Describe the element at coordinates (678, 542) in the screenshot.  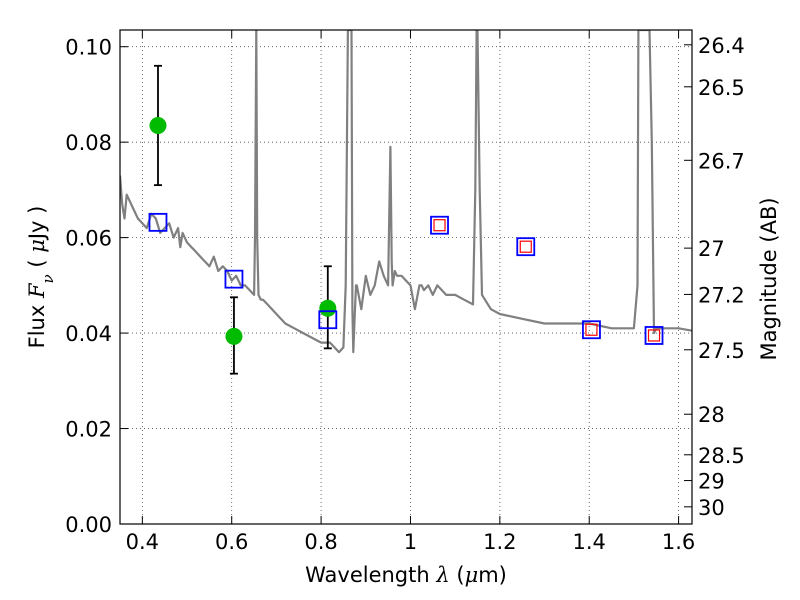
I see `x-tick-label-6: 1.6` at that location.